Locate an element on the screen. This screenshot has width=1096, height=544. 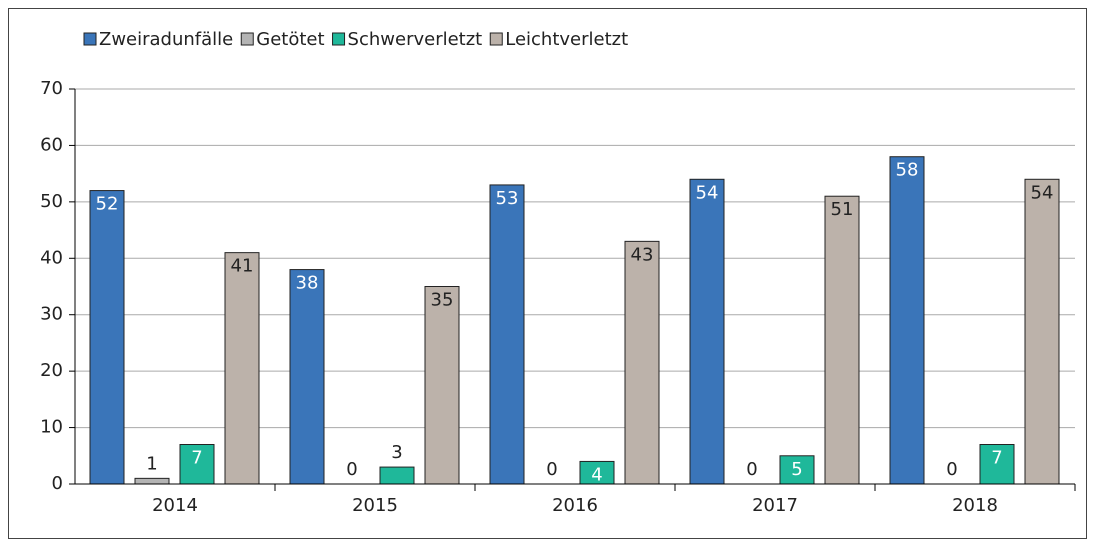
x-tick-label: 2016 is located at coordinates (575, 505).